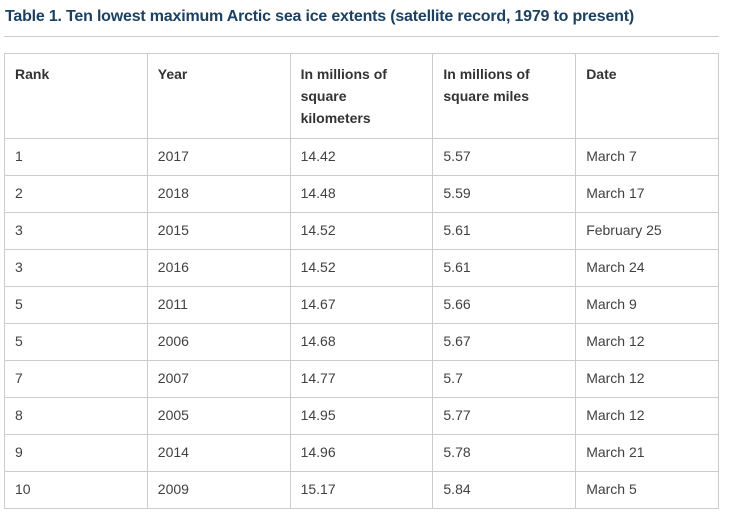  I want to click on column-header-millions-sq-km: In millions of square kilometers, so click(361, 96).